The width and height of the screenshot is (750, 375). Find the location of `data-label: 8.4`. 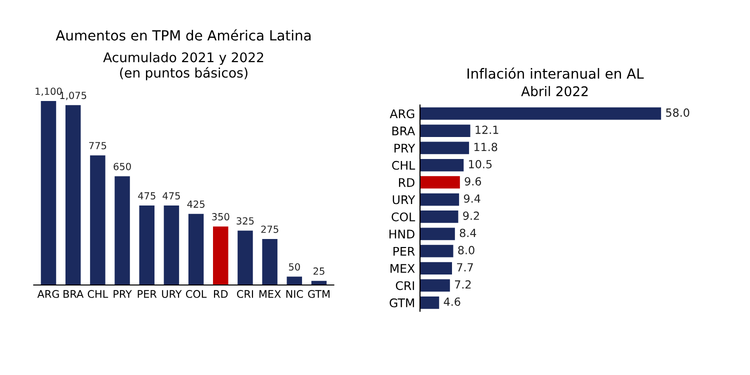

data-label: 8.4 is located at coordinates (468, 233).